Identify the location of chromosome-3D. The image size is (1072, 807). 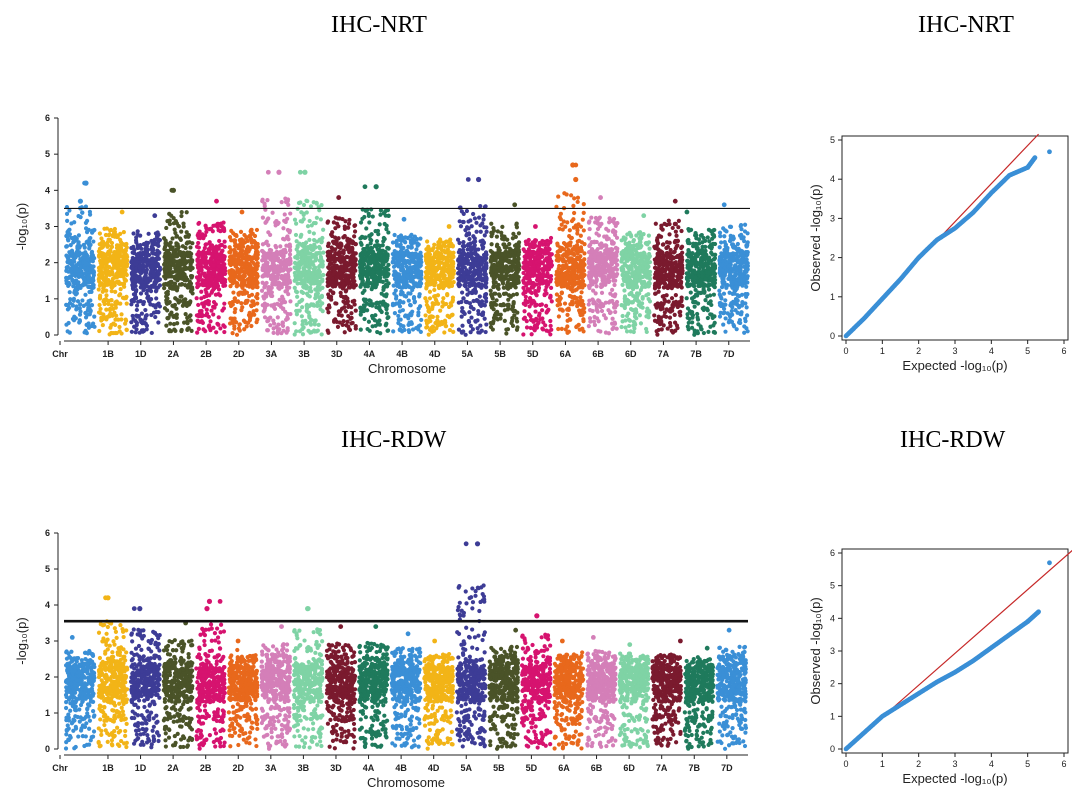
(341, 265).